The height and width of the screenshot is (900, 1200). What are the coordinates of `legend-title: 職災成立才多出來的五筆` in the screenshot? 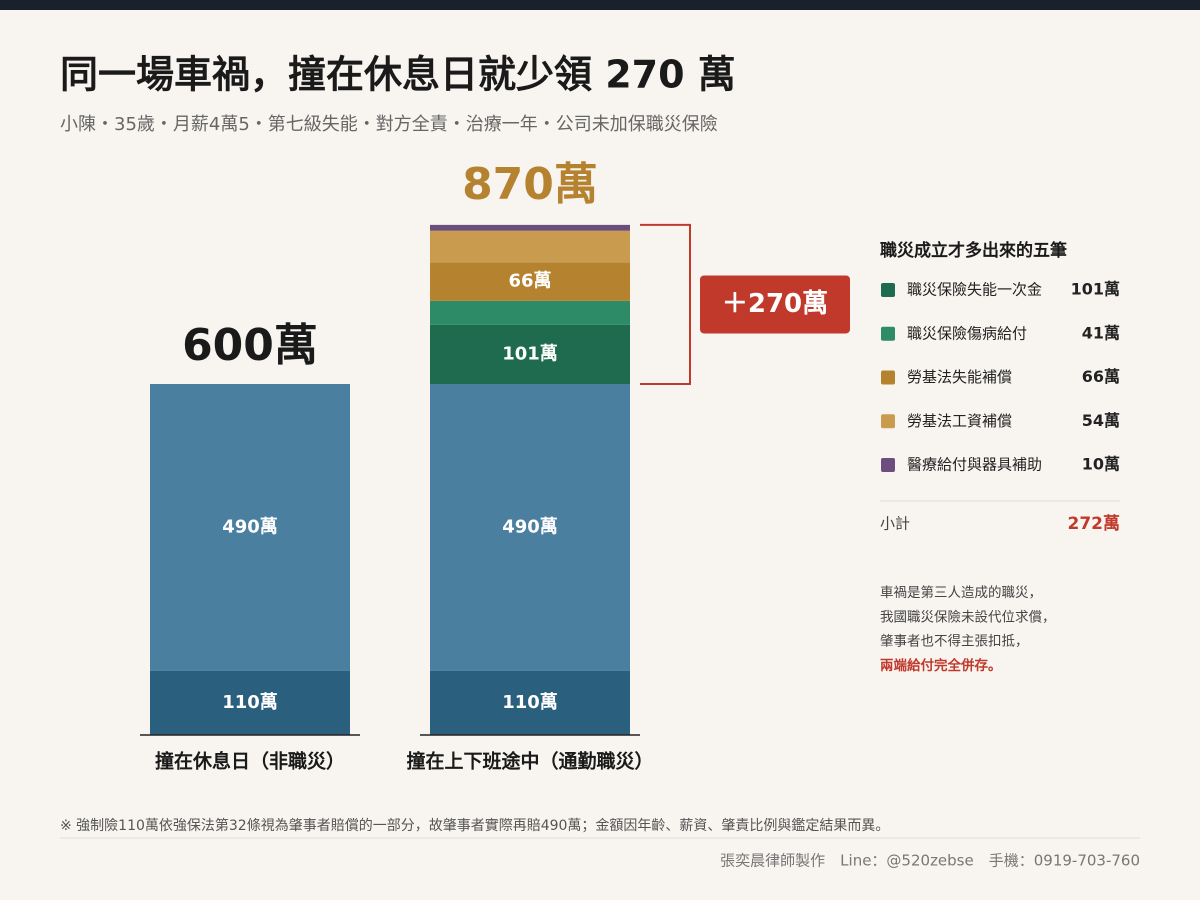 It's located at (973, 250).